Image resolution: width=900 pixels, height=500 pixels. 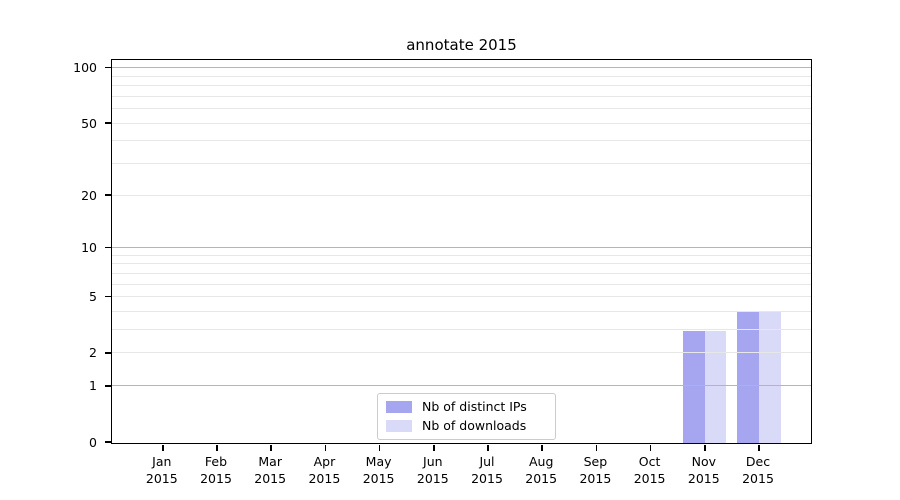 I want to click on x-tick-jul, so click(x=488, y=447).